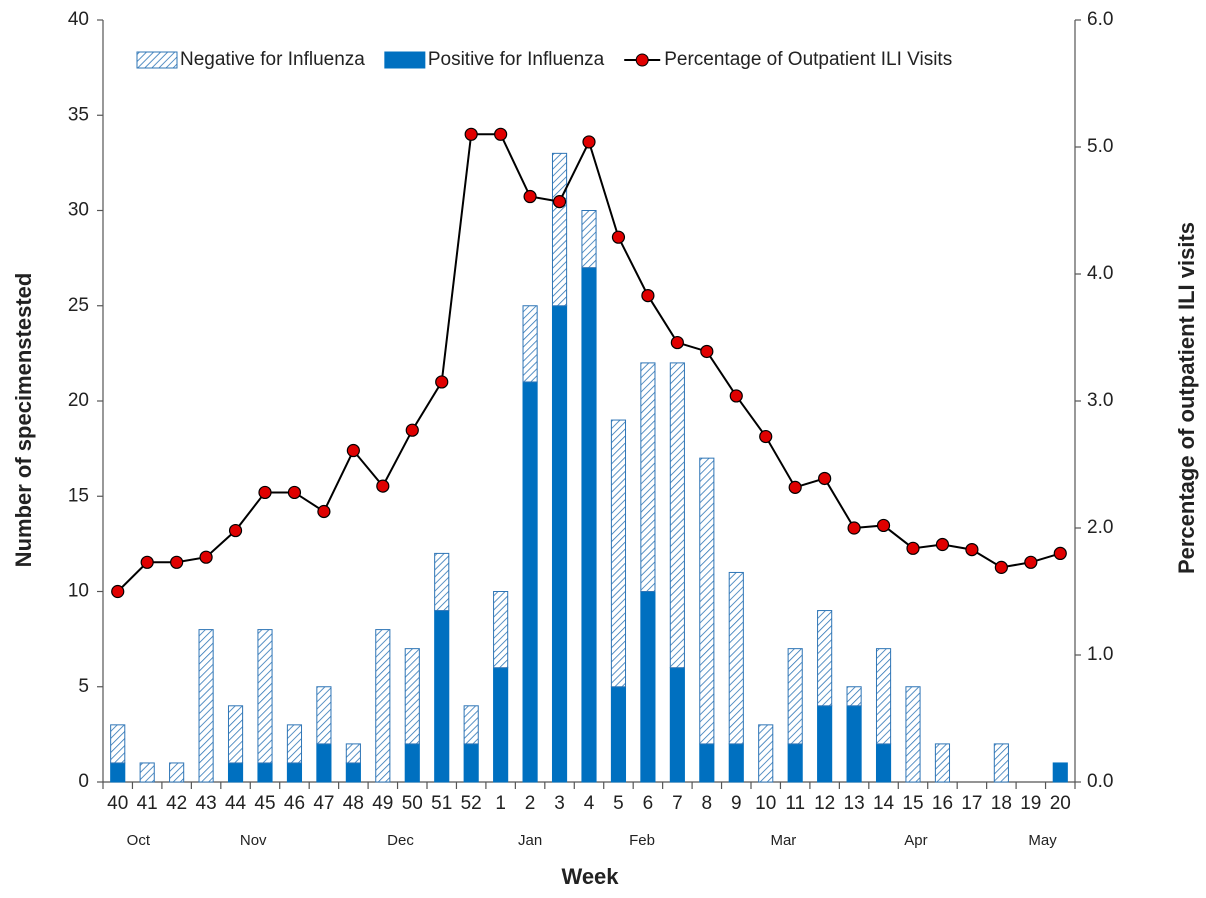 This screenshot has width=1206, height=898. Describe the element at coordinates (294, 803) in the screenshot. I see `x-tick-label: 46` at that location.